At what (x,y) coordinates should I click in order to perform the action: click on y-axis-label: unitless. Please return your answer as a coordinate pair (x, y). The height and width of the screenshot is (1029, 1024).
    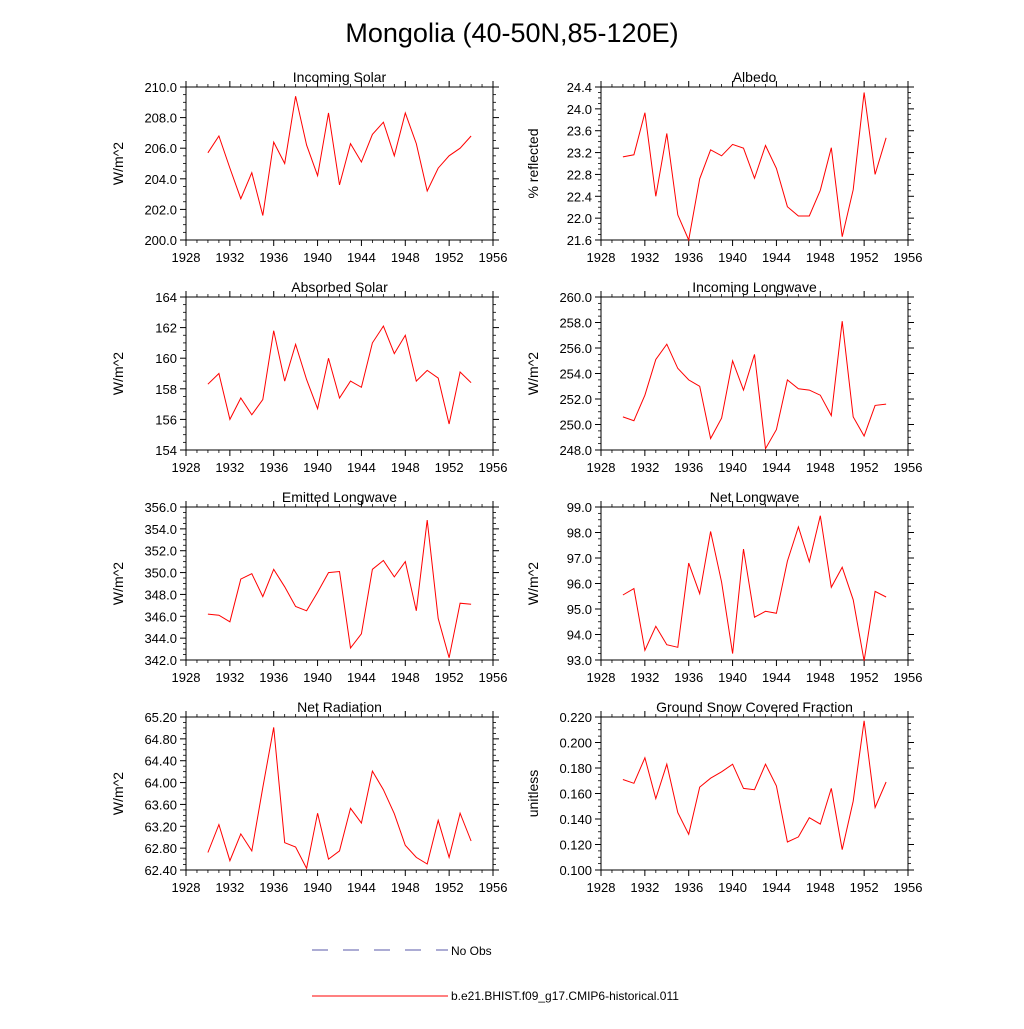
    Looking at the image, I should click on (533, 793).